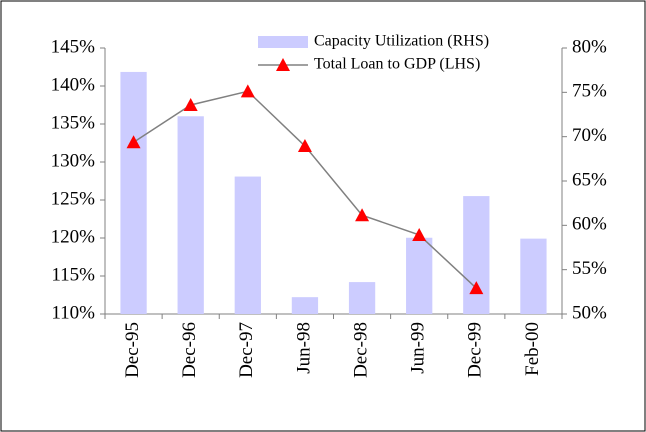  I want to click on y2-tick-label: 80%, so click(589, 46).